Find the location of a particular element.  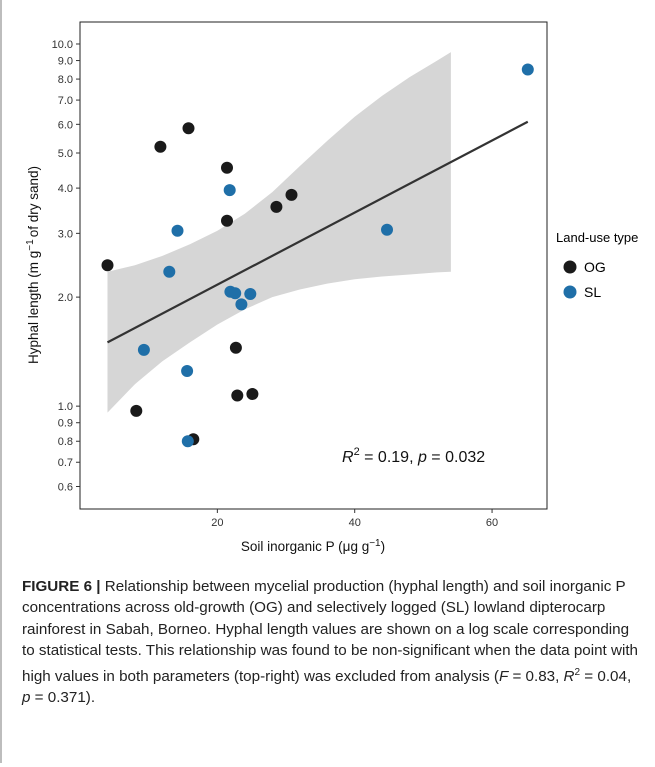

y-tick-label: 6.0 is located at coordinates (65, 125).